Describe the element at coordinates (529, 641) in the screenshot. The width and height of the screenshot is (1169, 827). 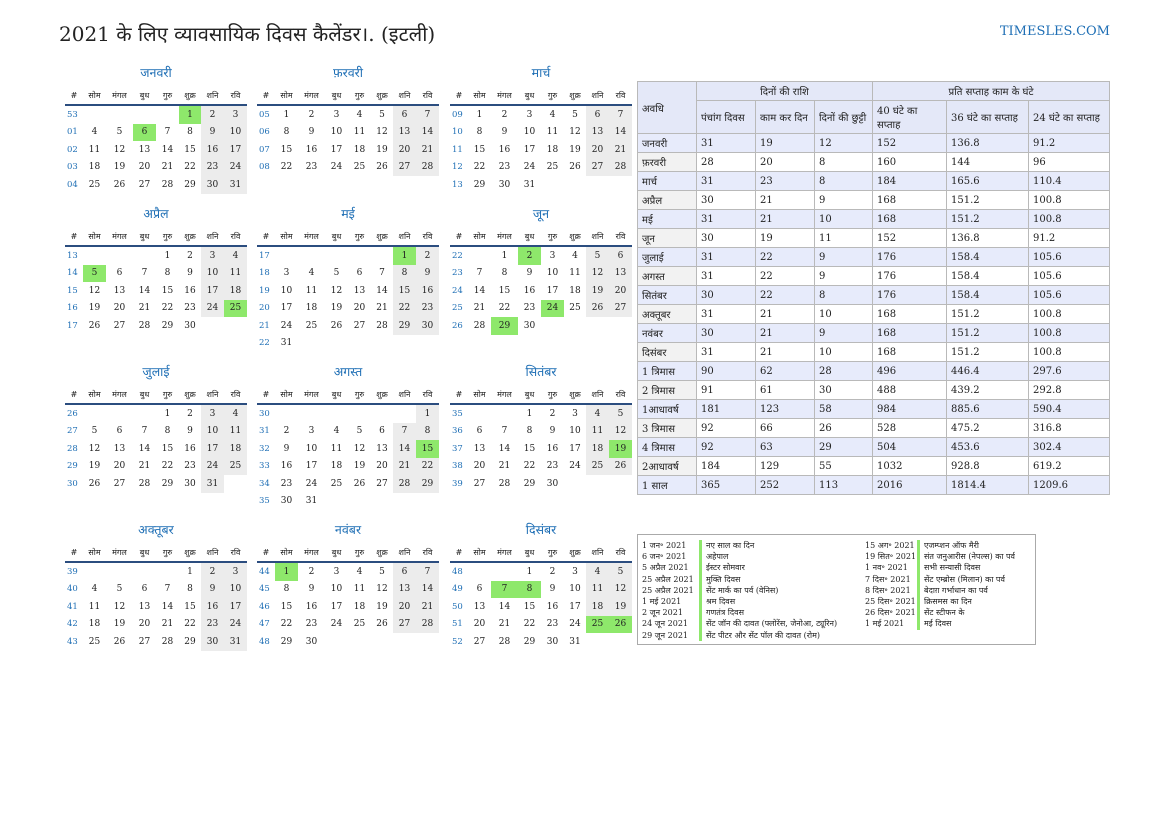
I see `day-cell: 29` at that location.